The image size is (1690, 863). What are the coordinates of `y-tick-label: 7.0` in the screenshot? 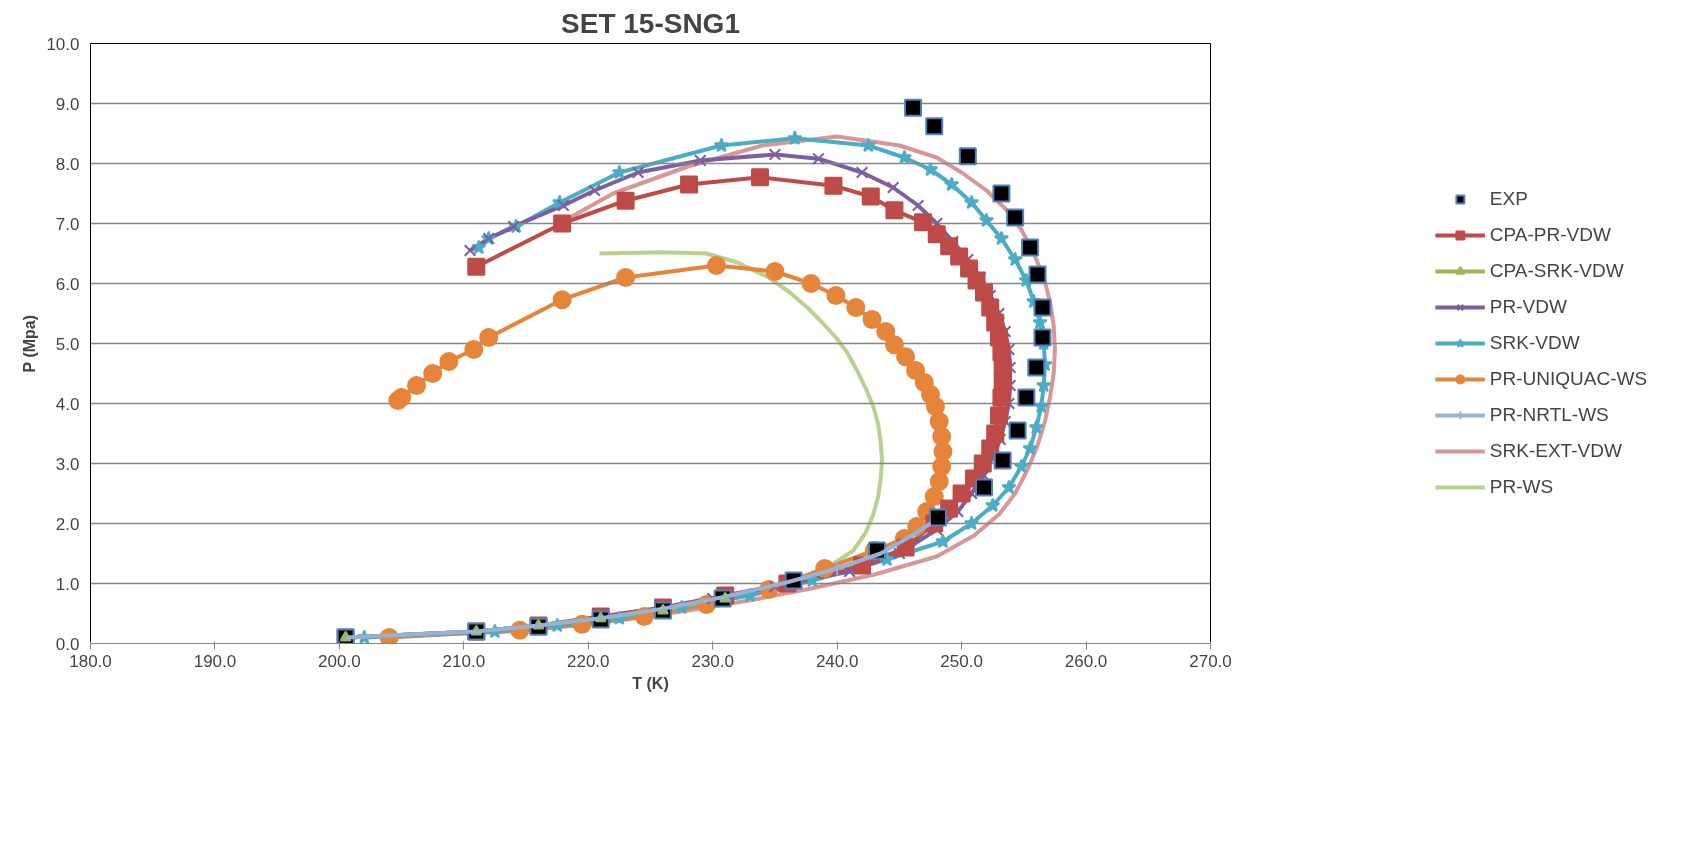 It's located at (67, 224).